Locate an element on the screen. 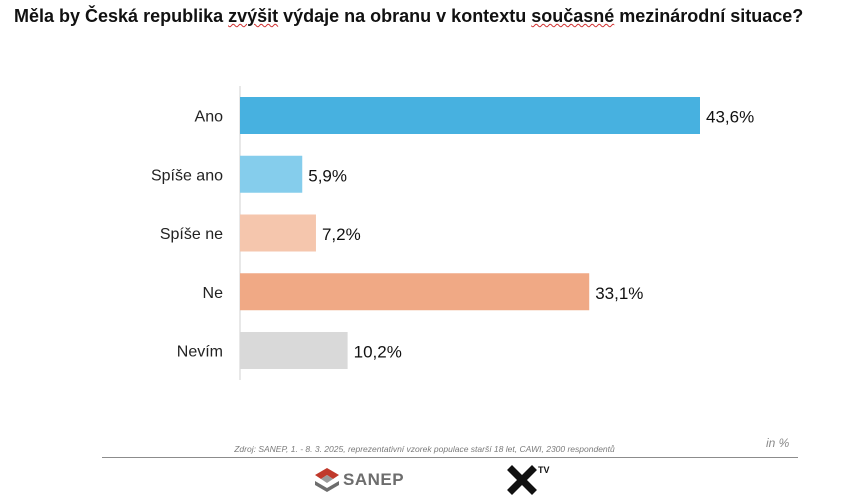  bar-ano is located at coordinates (470, 115).